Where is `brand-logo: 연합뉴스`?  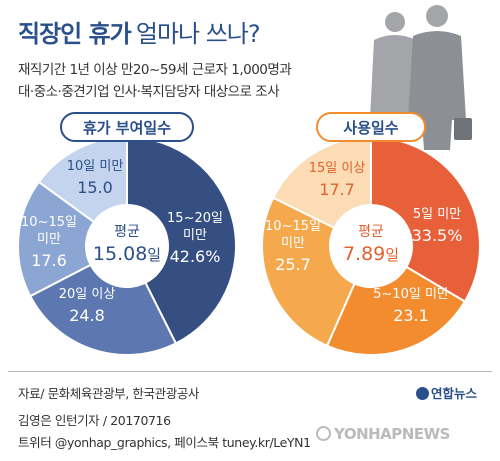
brand-logo: 연합뉴스 is located at coordinates (446, 392).